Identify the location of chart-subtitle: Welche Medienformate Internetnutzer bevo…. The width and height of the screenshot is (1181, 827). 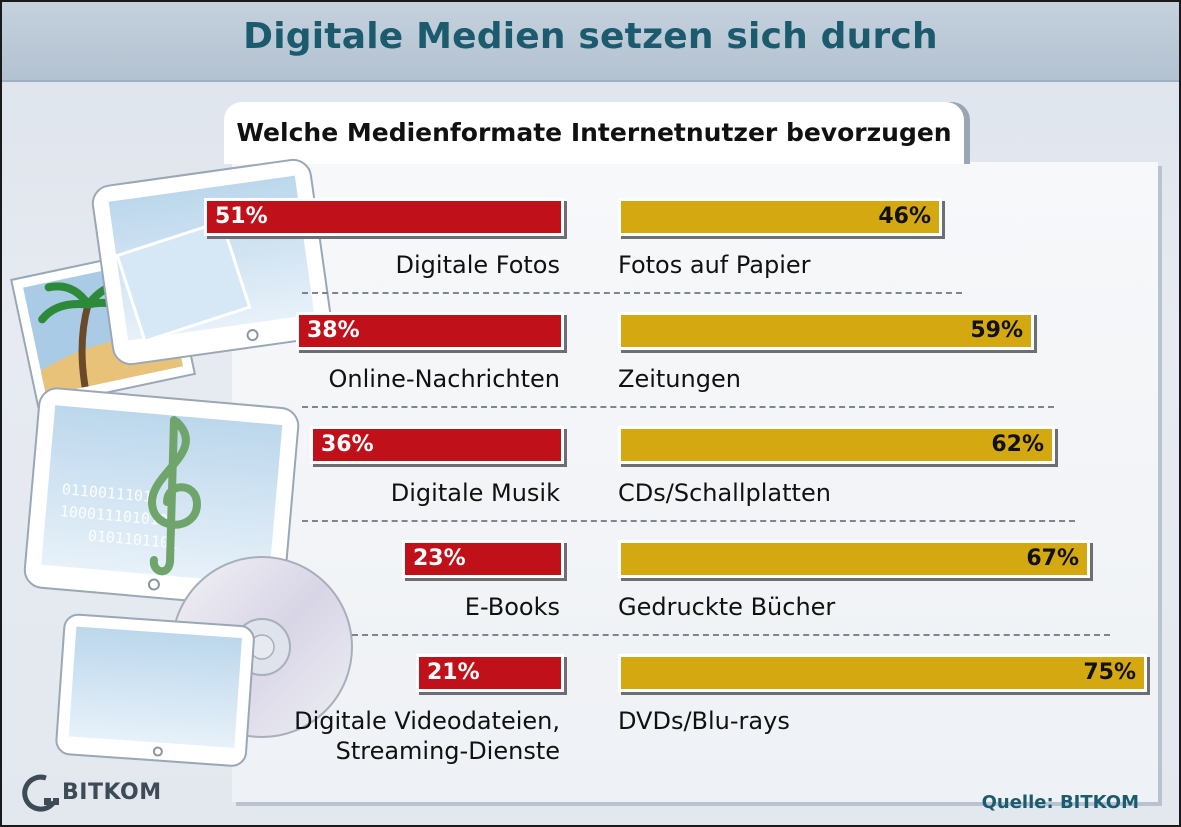
(594, 132).